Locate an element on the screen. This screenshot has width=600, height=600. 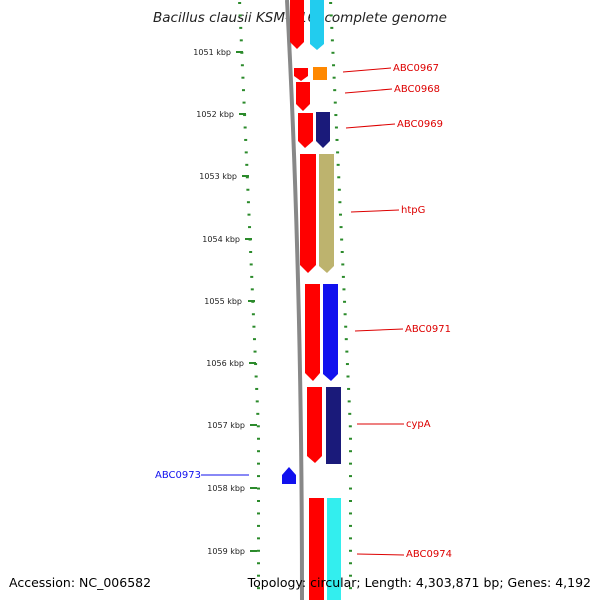
right-minor-ticks is located at coordinates (340, 296).